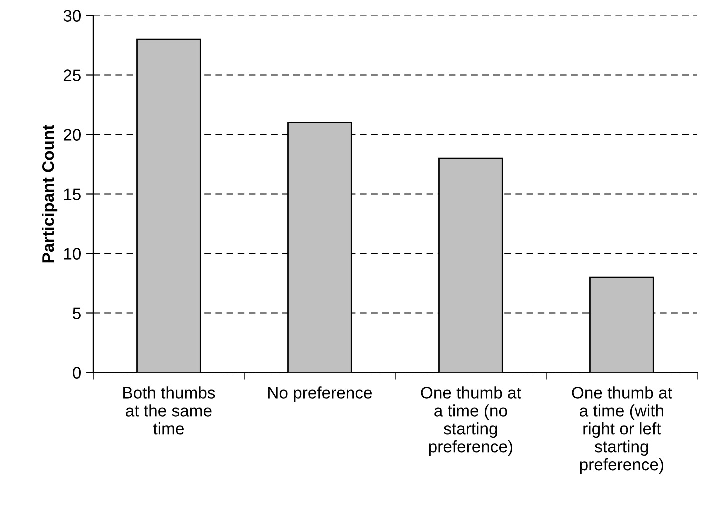  Describe the element at coordinates (73, 135) in the screenshot. I see `y-tick-label: 20` at that location.